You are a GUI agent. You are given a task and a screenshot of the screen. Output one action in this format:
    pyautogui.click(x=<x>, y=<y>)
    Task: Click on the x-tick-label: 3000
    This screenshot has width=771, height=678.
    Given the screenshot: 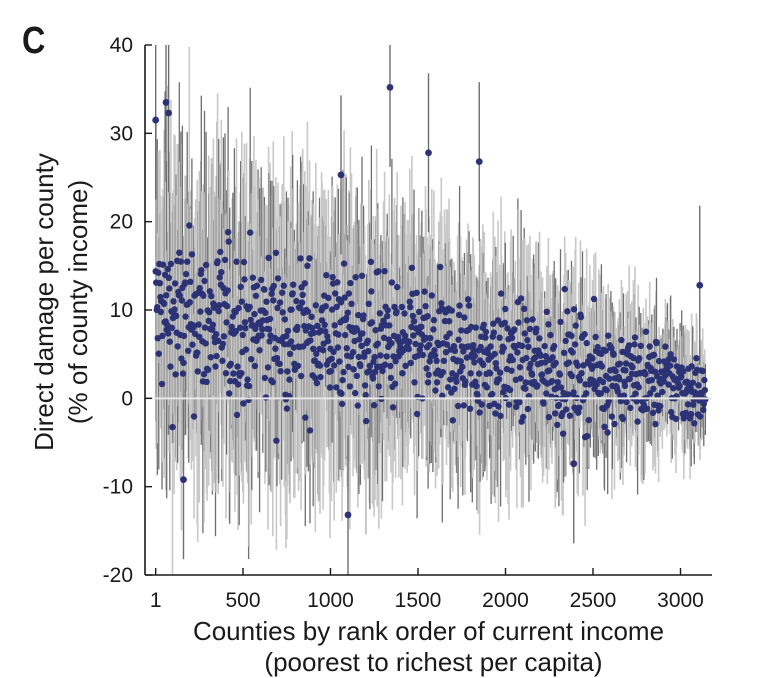 What is the action you would take?
    pyautogui.click(x=680, y=600)
    